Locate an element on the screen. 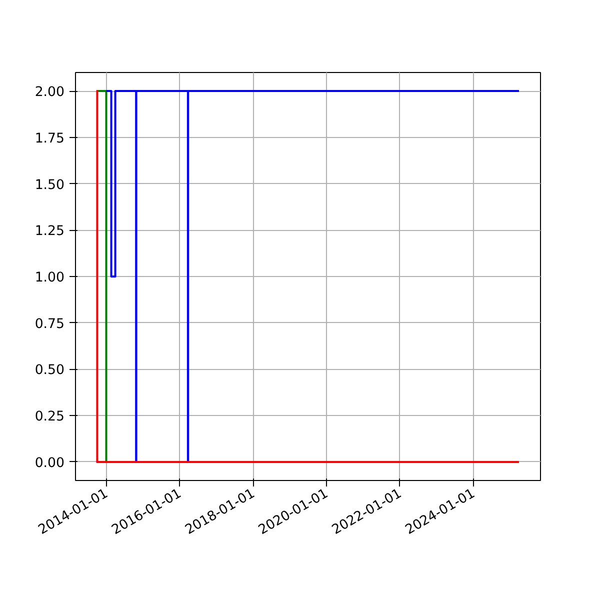 Image resolution: width=600 pixels, height=600 pixels. y-tick-label: 1.50 is located at coordinates (49, 185).